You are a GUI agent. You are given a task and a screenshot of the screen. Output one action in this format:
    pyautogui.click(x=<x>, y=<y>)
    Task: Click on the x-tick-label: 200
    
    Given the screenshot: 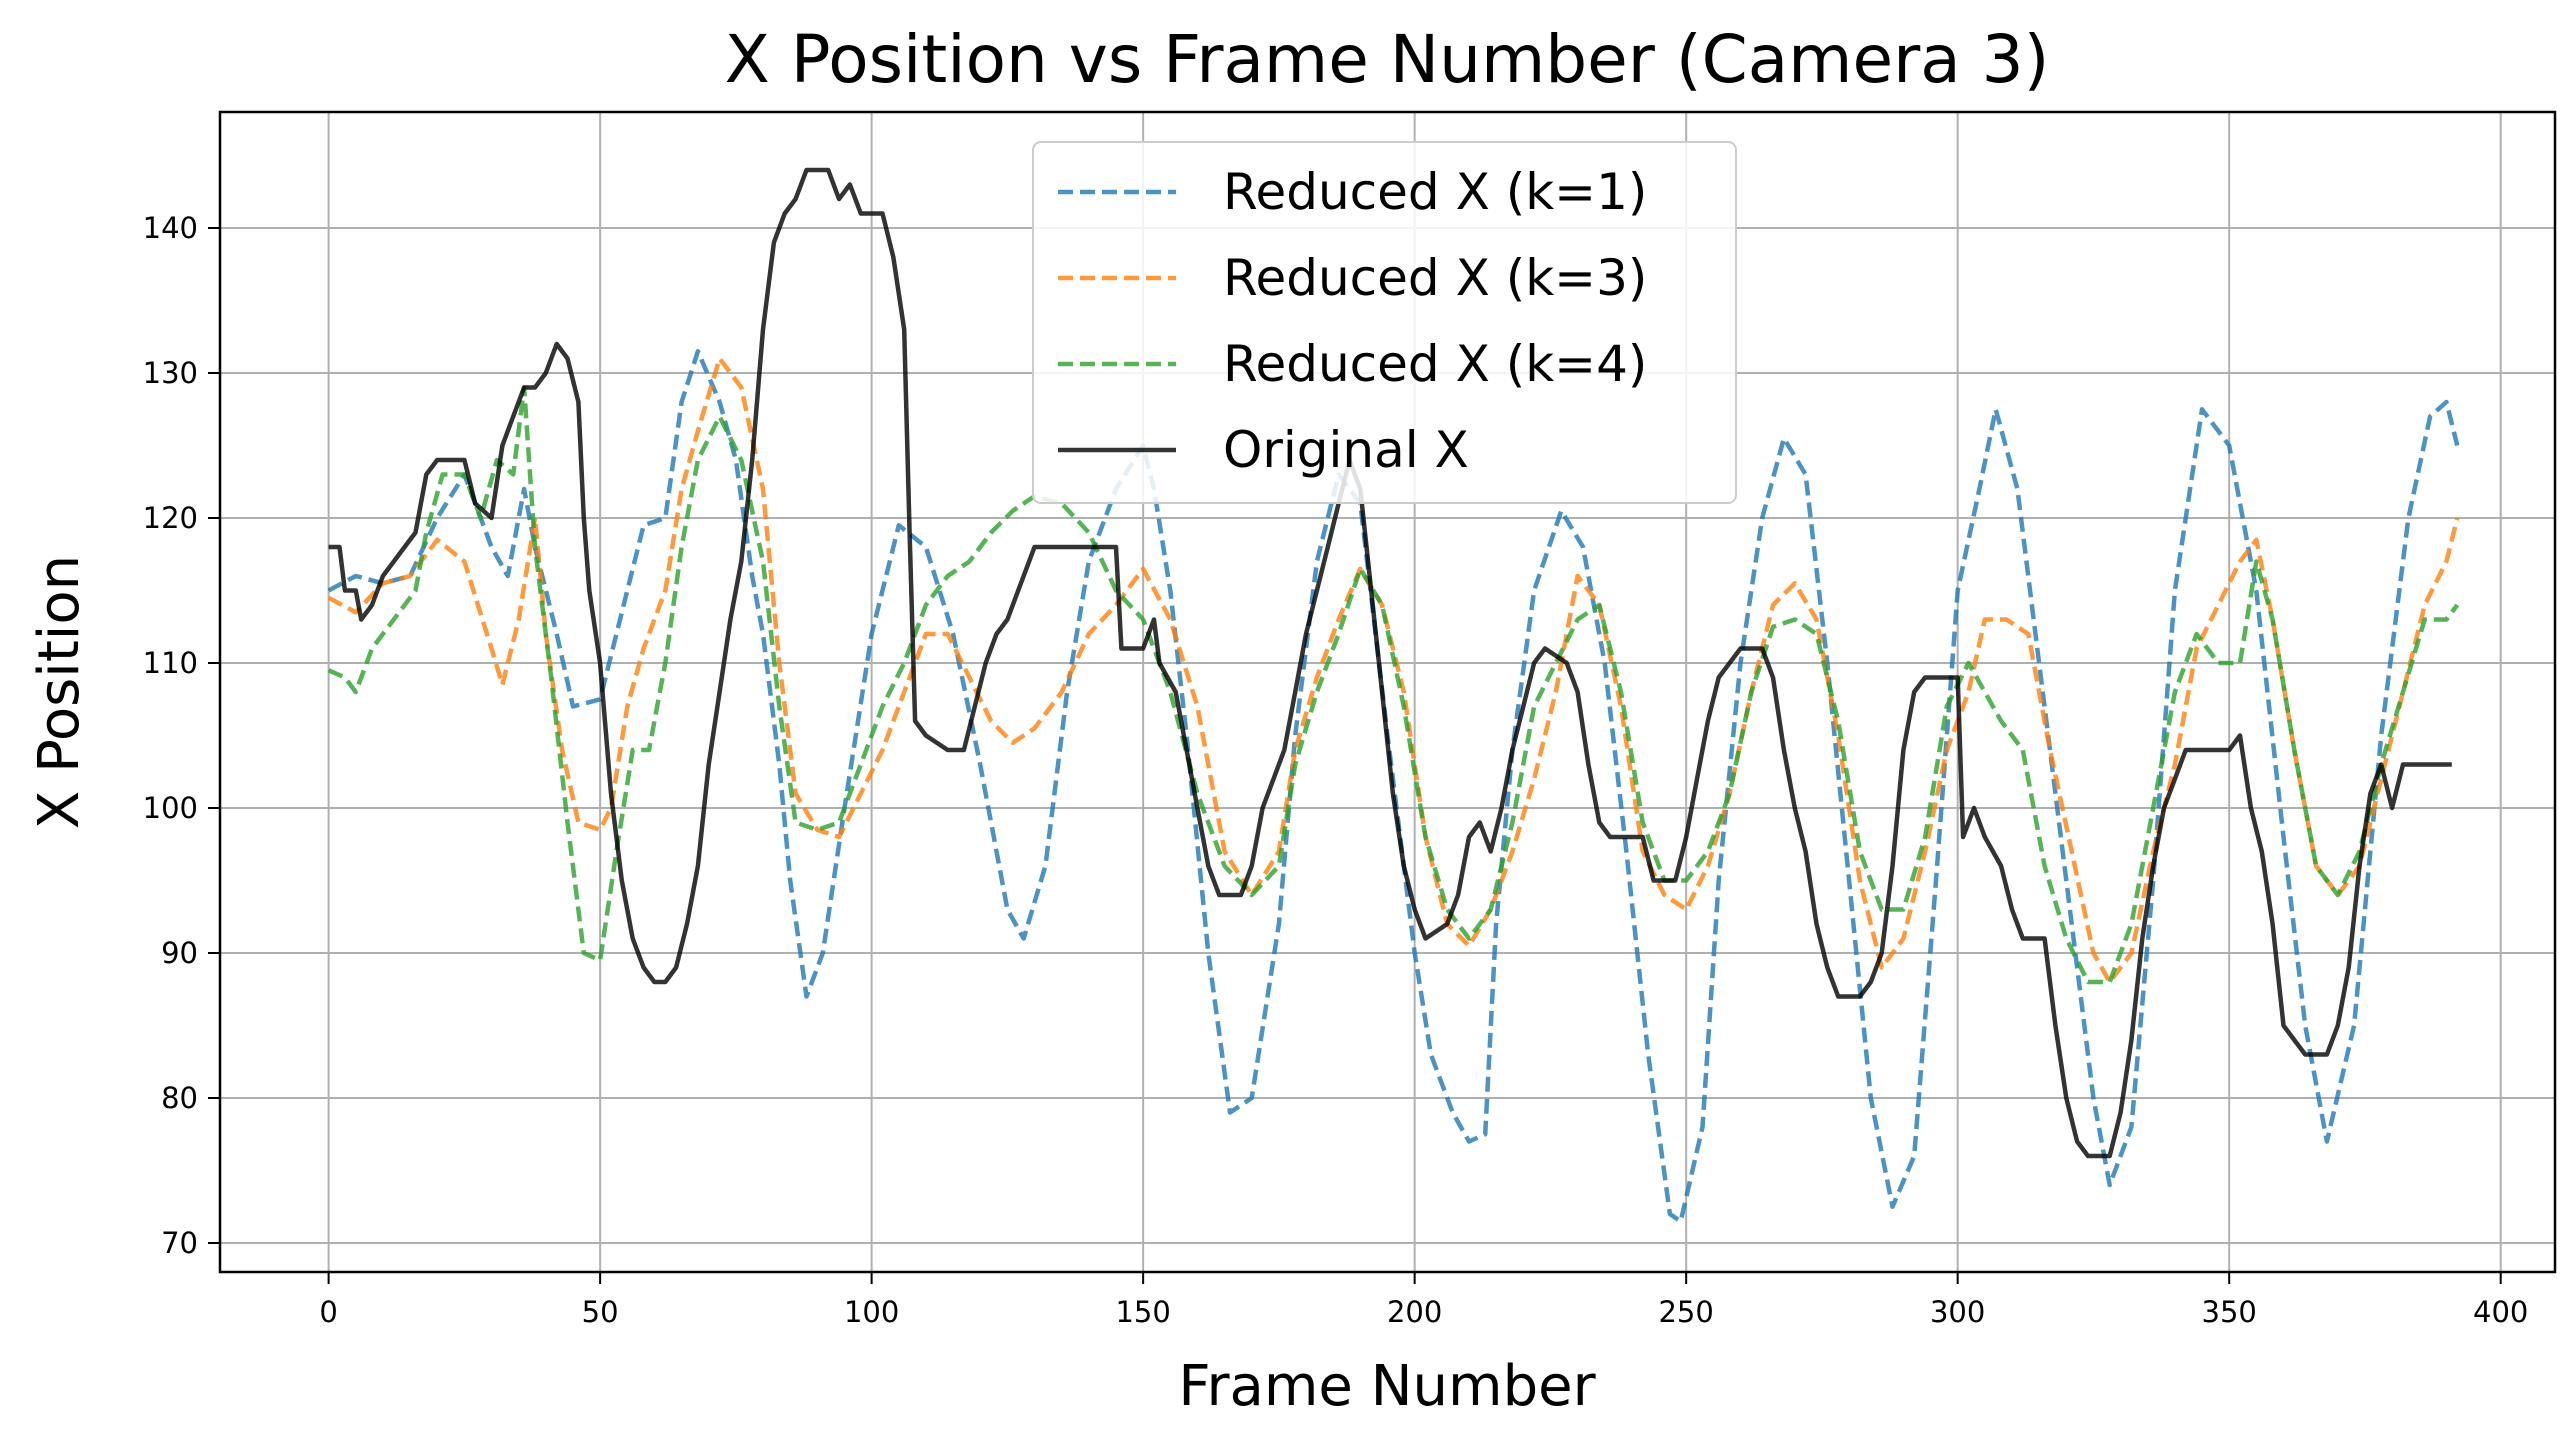 What is the action you would take?
    pyautogui.click(x=1414, y=1312)
    